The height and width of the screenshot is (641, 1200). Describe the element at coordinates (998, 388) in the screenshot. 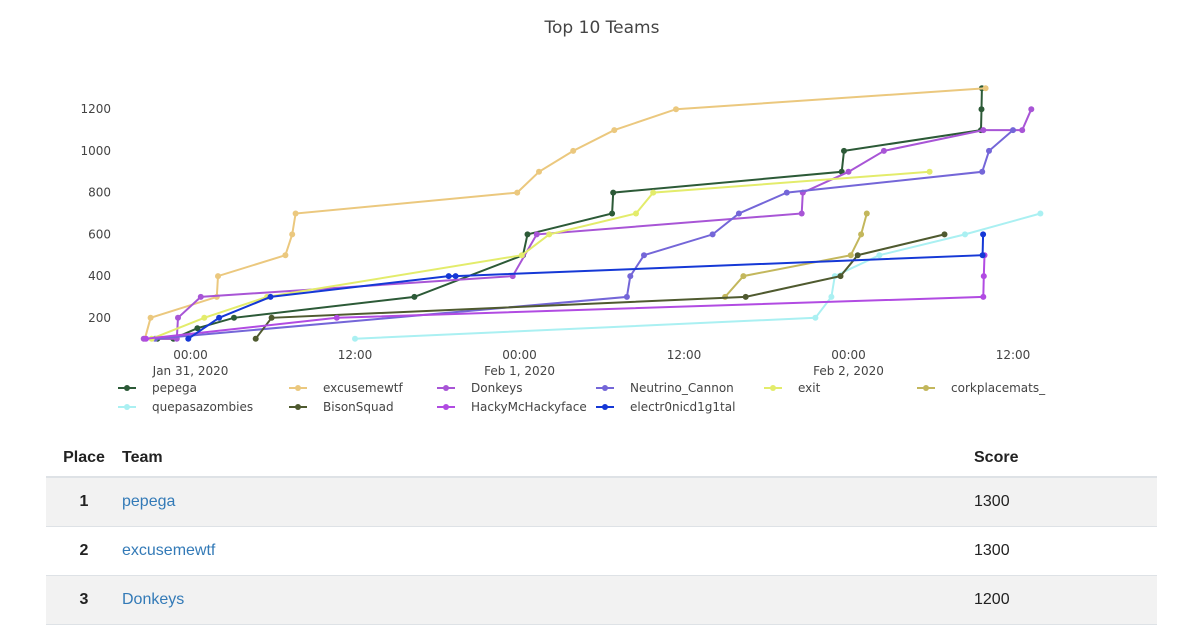

I see `legend-label: corkplacemats_` at that location.